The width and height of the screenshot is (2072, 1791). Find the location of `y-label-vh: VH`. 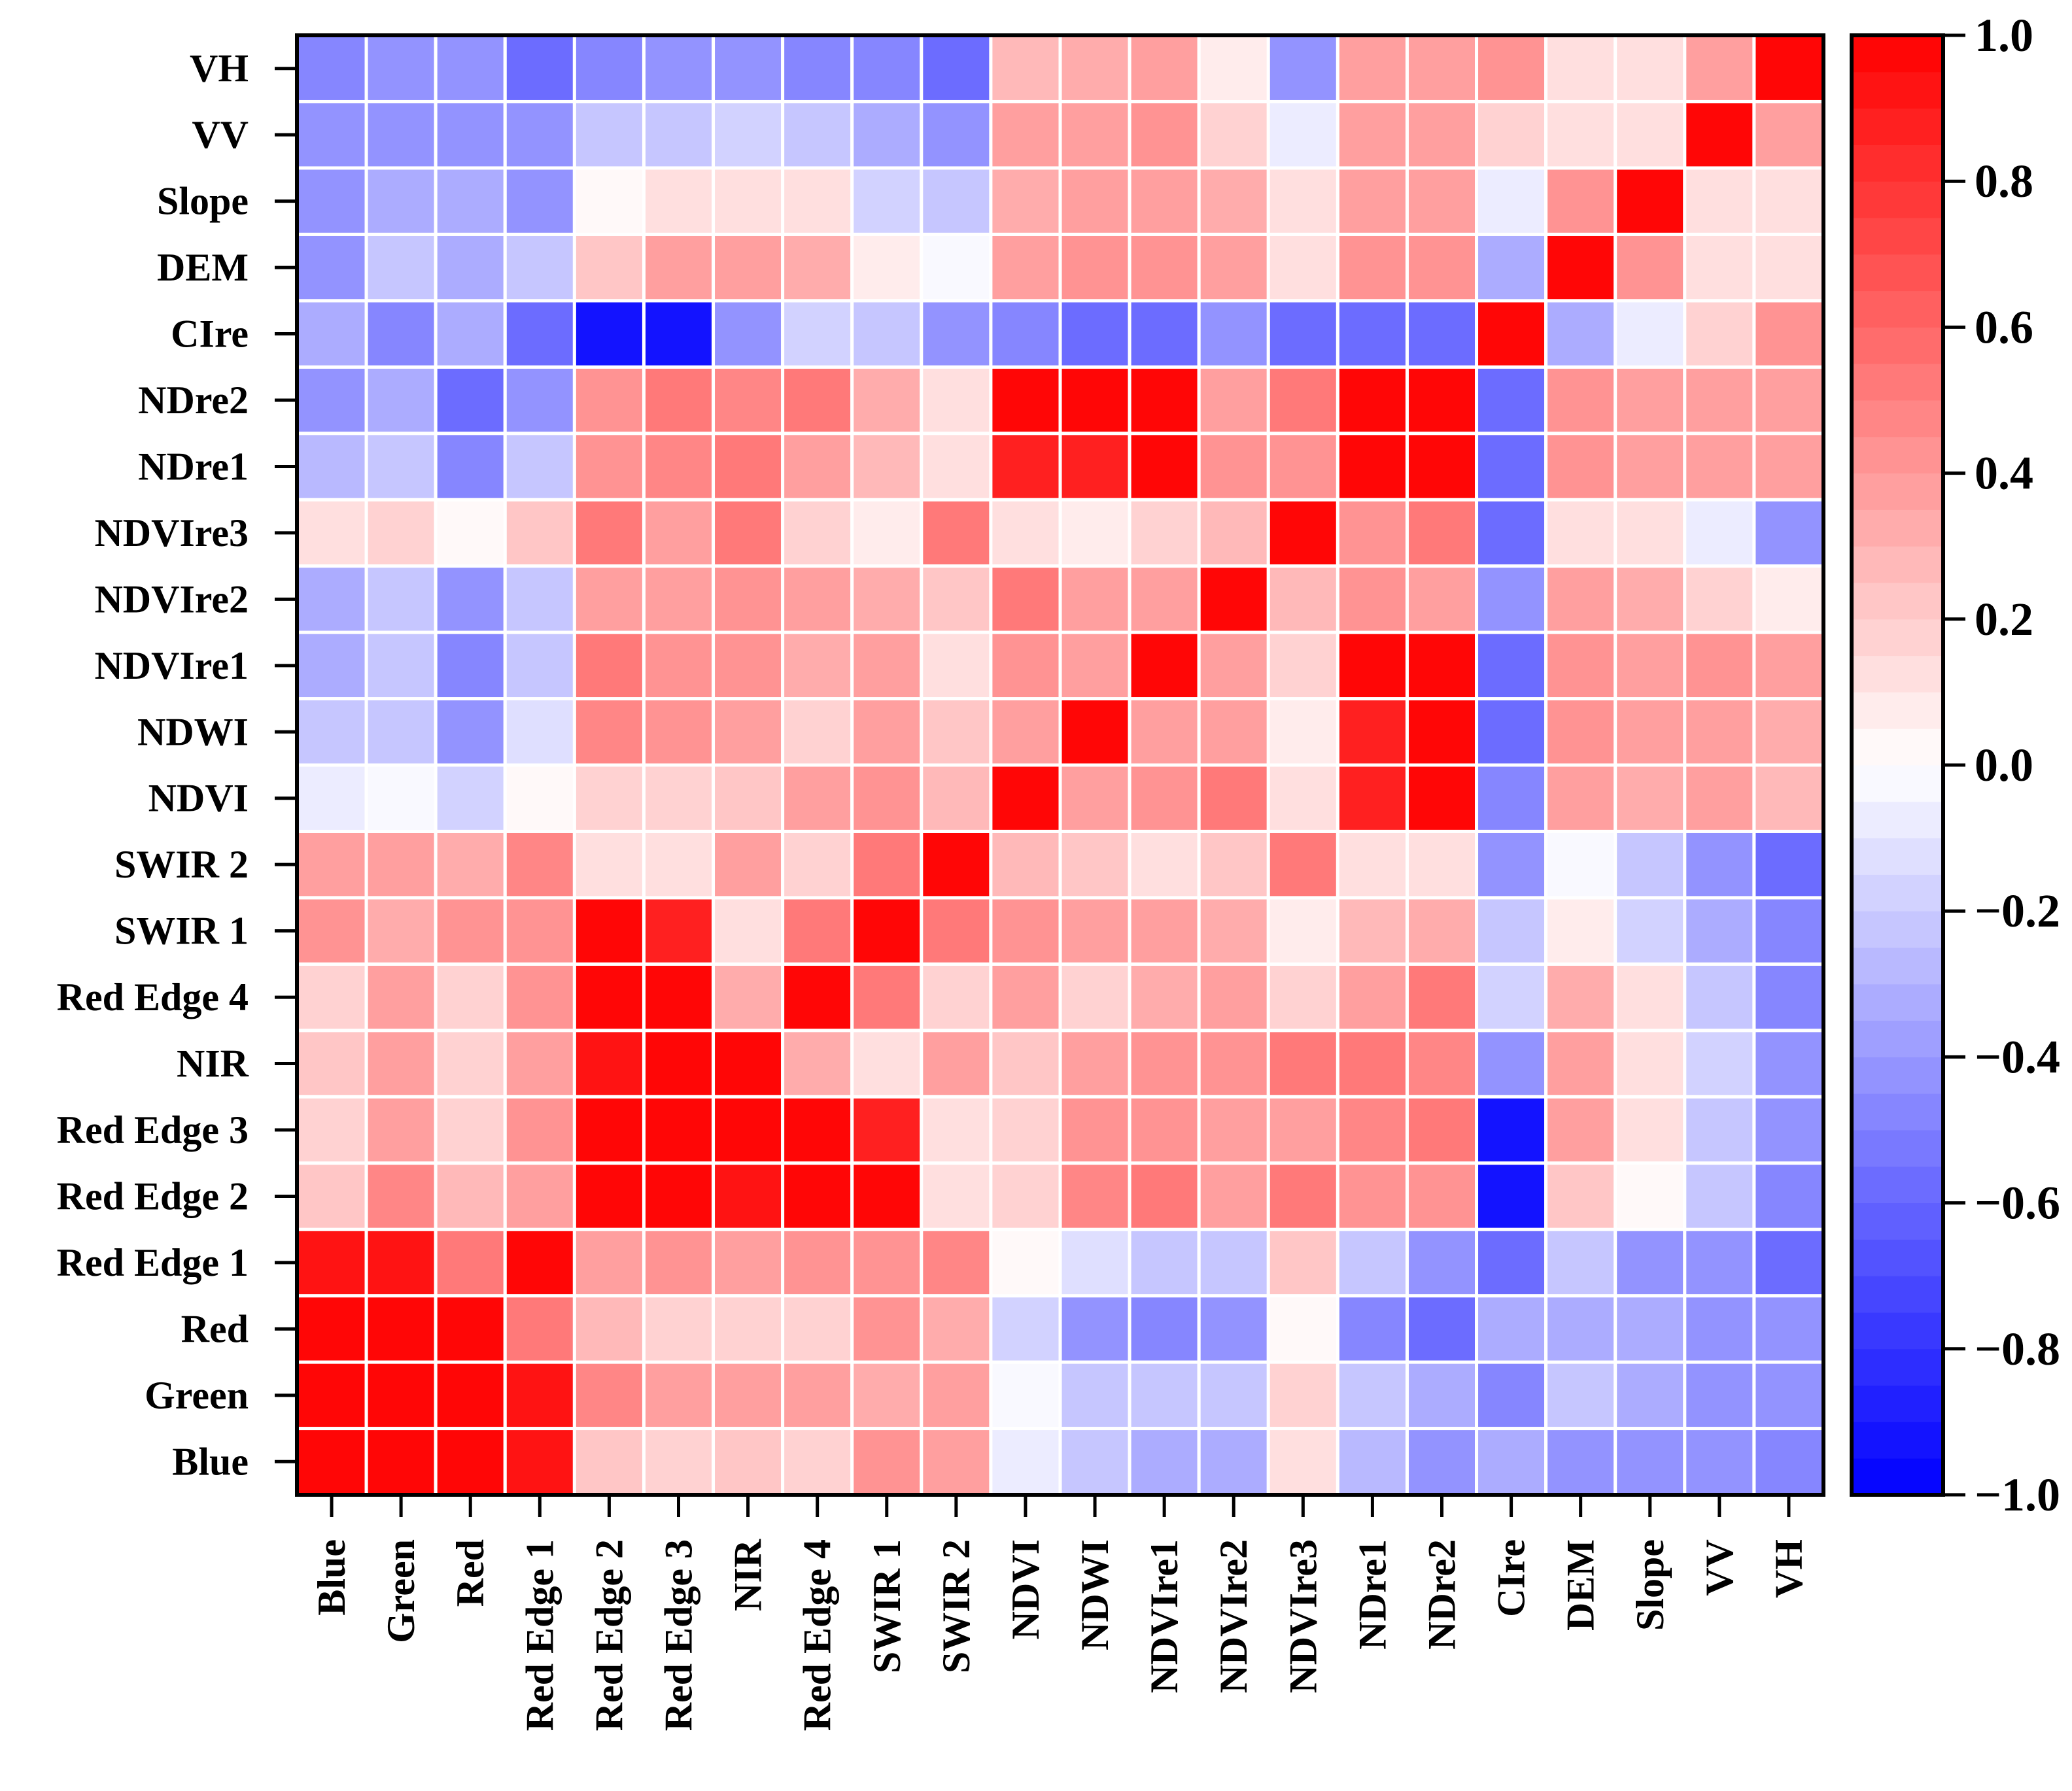

y-label-vh: VH is located at coordinates (219, 68).